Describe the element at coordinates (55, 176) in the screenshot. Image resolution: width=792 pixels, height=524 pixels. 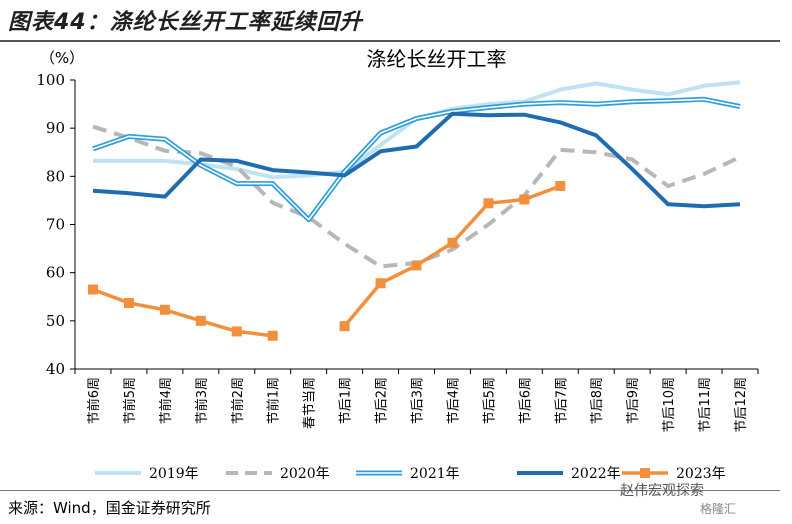
I see `y-tick-label: 80` at that location.